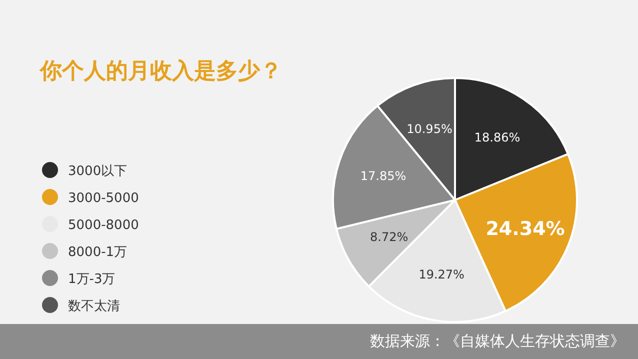 This screenshot has height=359, width=638. Describe the element at coordinates (525, 229) in the screenshot. I see `data-label: 24.34%` at that location.